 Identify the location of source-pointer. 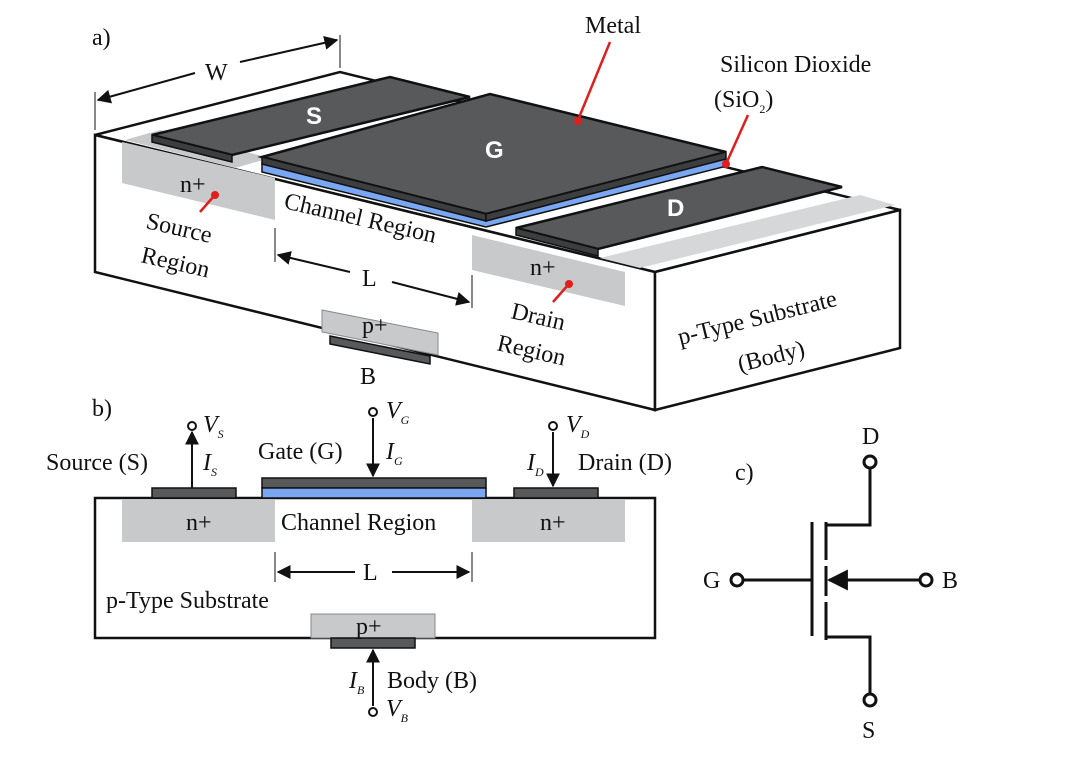
(207, 204).